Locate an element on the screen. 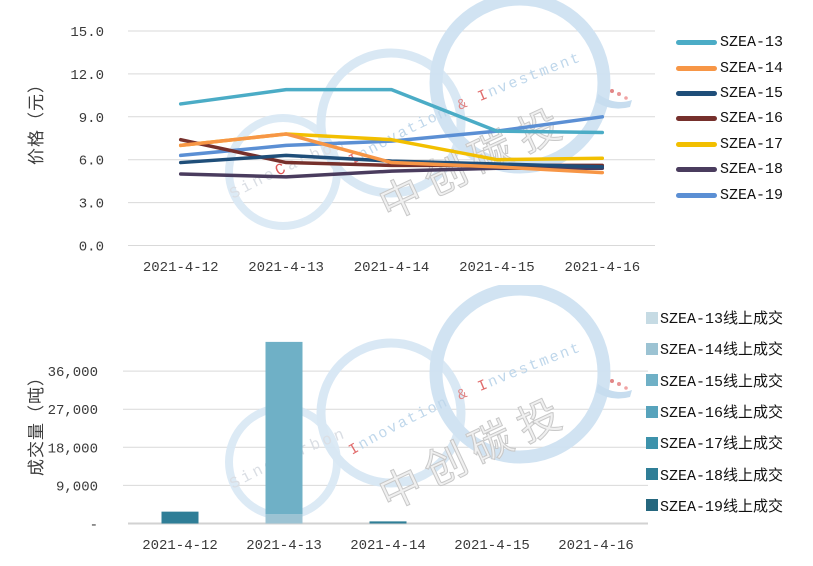 This screenshot has height=566, width=813. volume-y-tick-label: 36,000 is located at coordinates (73, 373).